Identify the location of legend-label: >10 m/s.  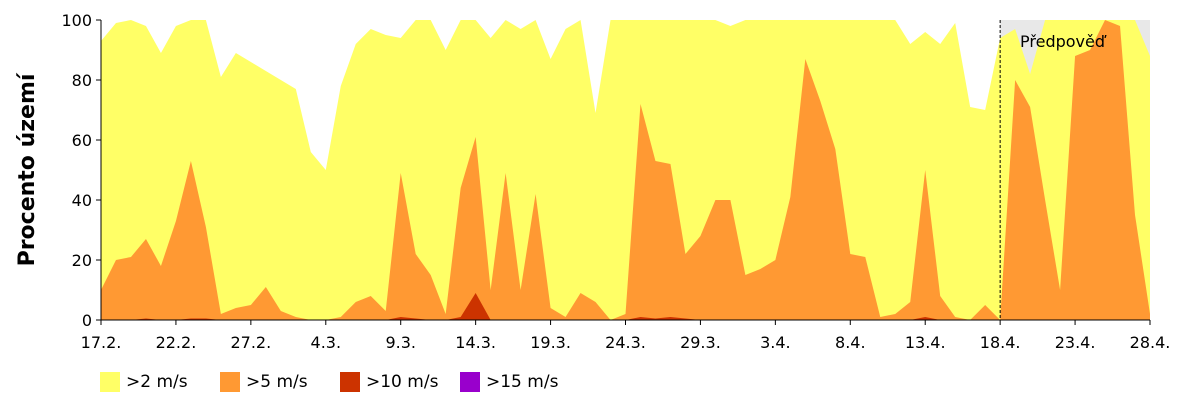
(402, 382).